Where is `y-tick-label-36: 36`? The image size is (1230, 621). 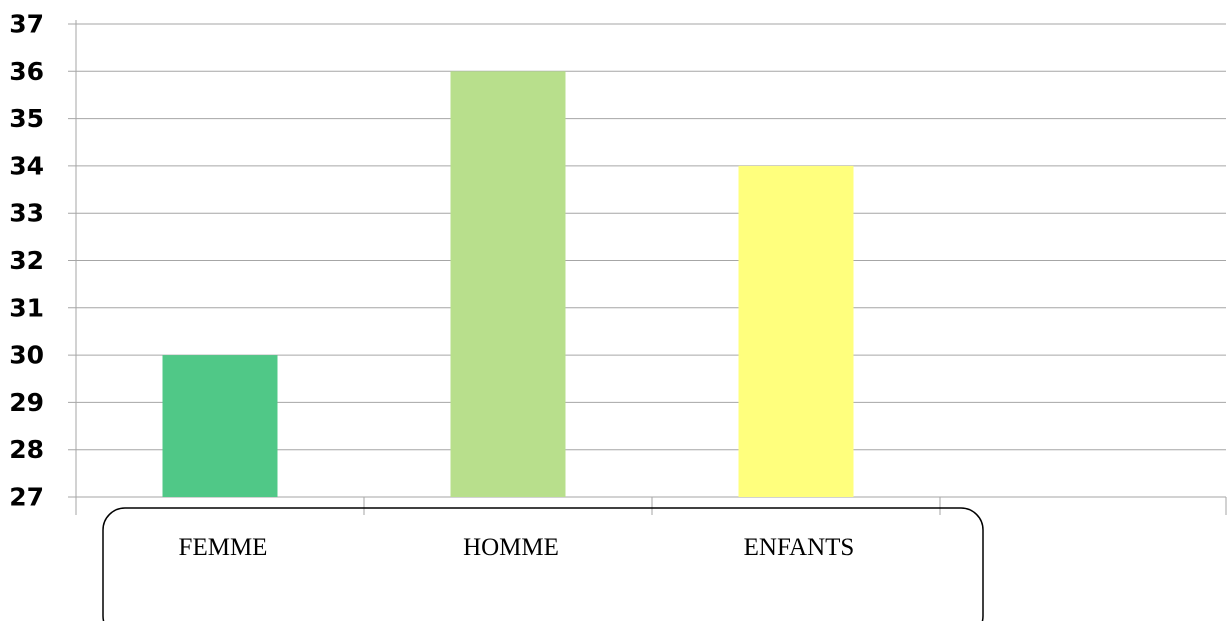
y-tick-label-36: 36 is located at coordinates (26, 71).